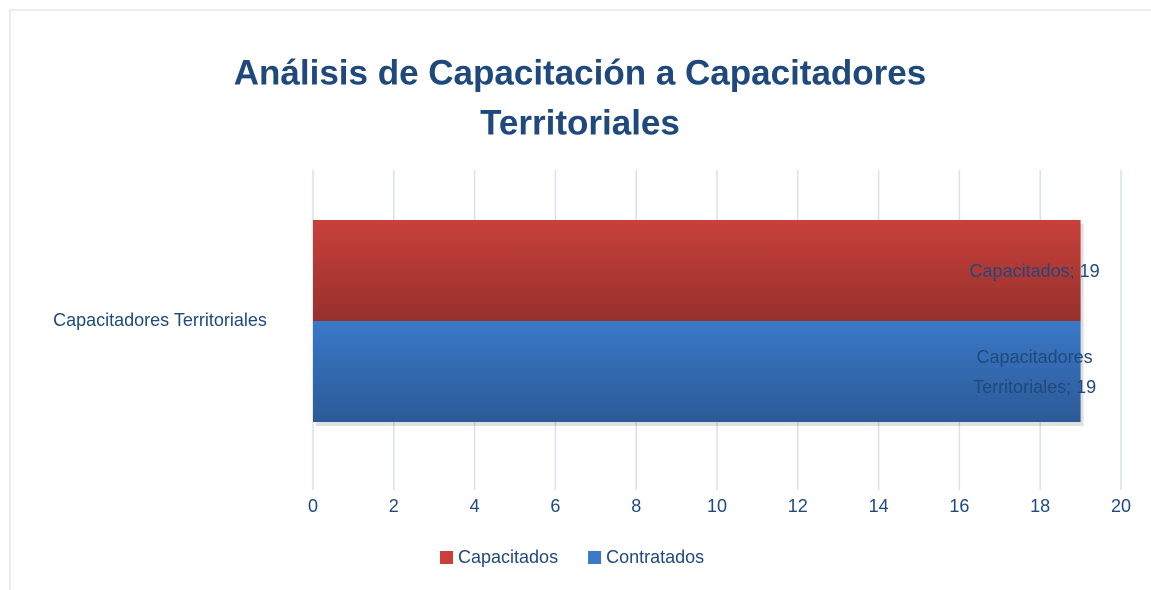 The width and height of the screenshot is (1151, 590). I want to click on x-tick-label: 16, so click(959, 506).